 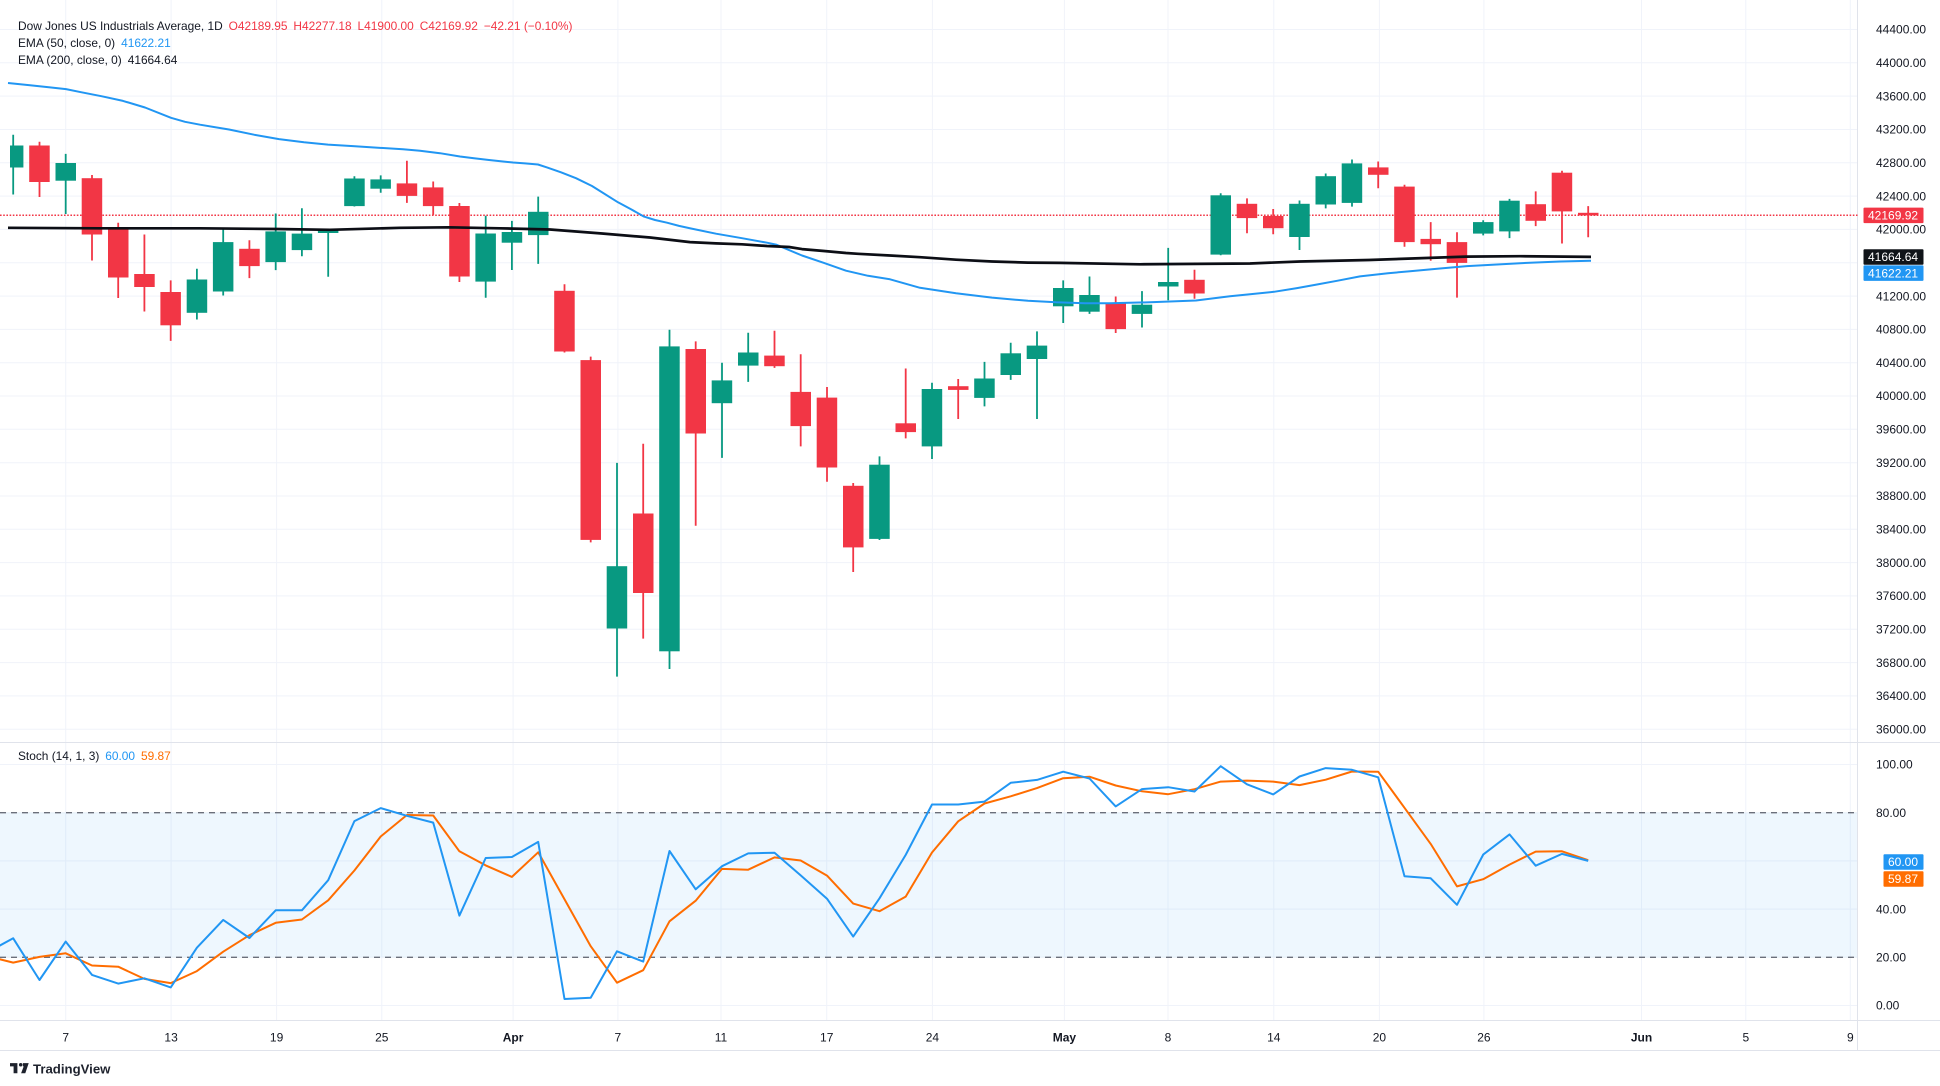 What do you see at coordinates (1893, 273) in the screenshot?
I see `svg-text: 41622.21` at bounding box center [1893, 273].